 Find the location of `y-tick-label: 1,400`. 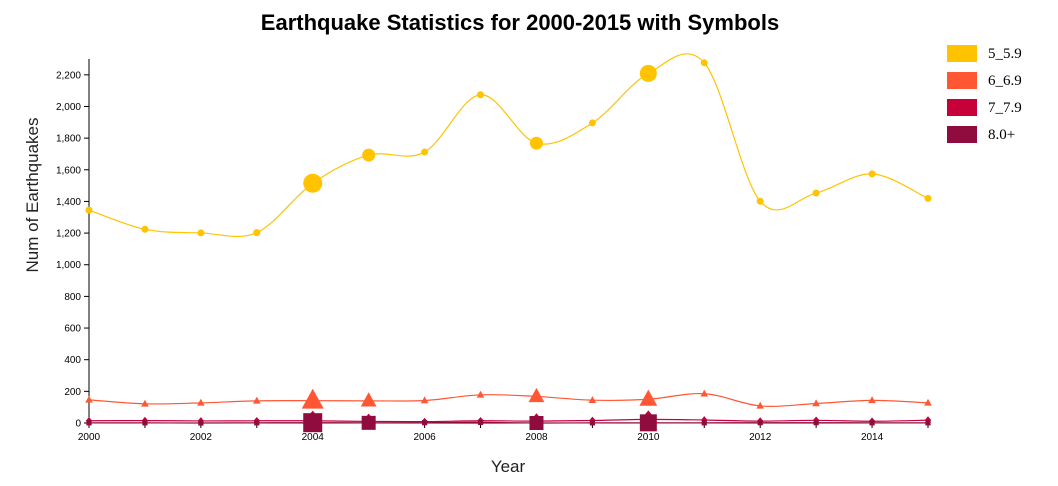

y-tick-label: 1,400 is located at coordinates (68, 202).